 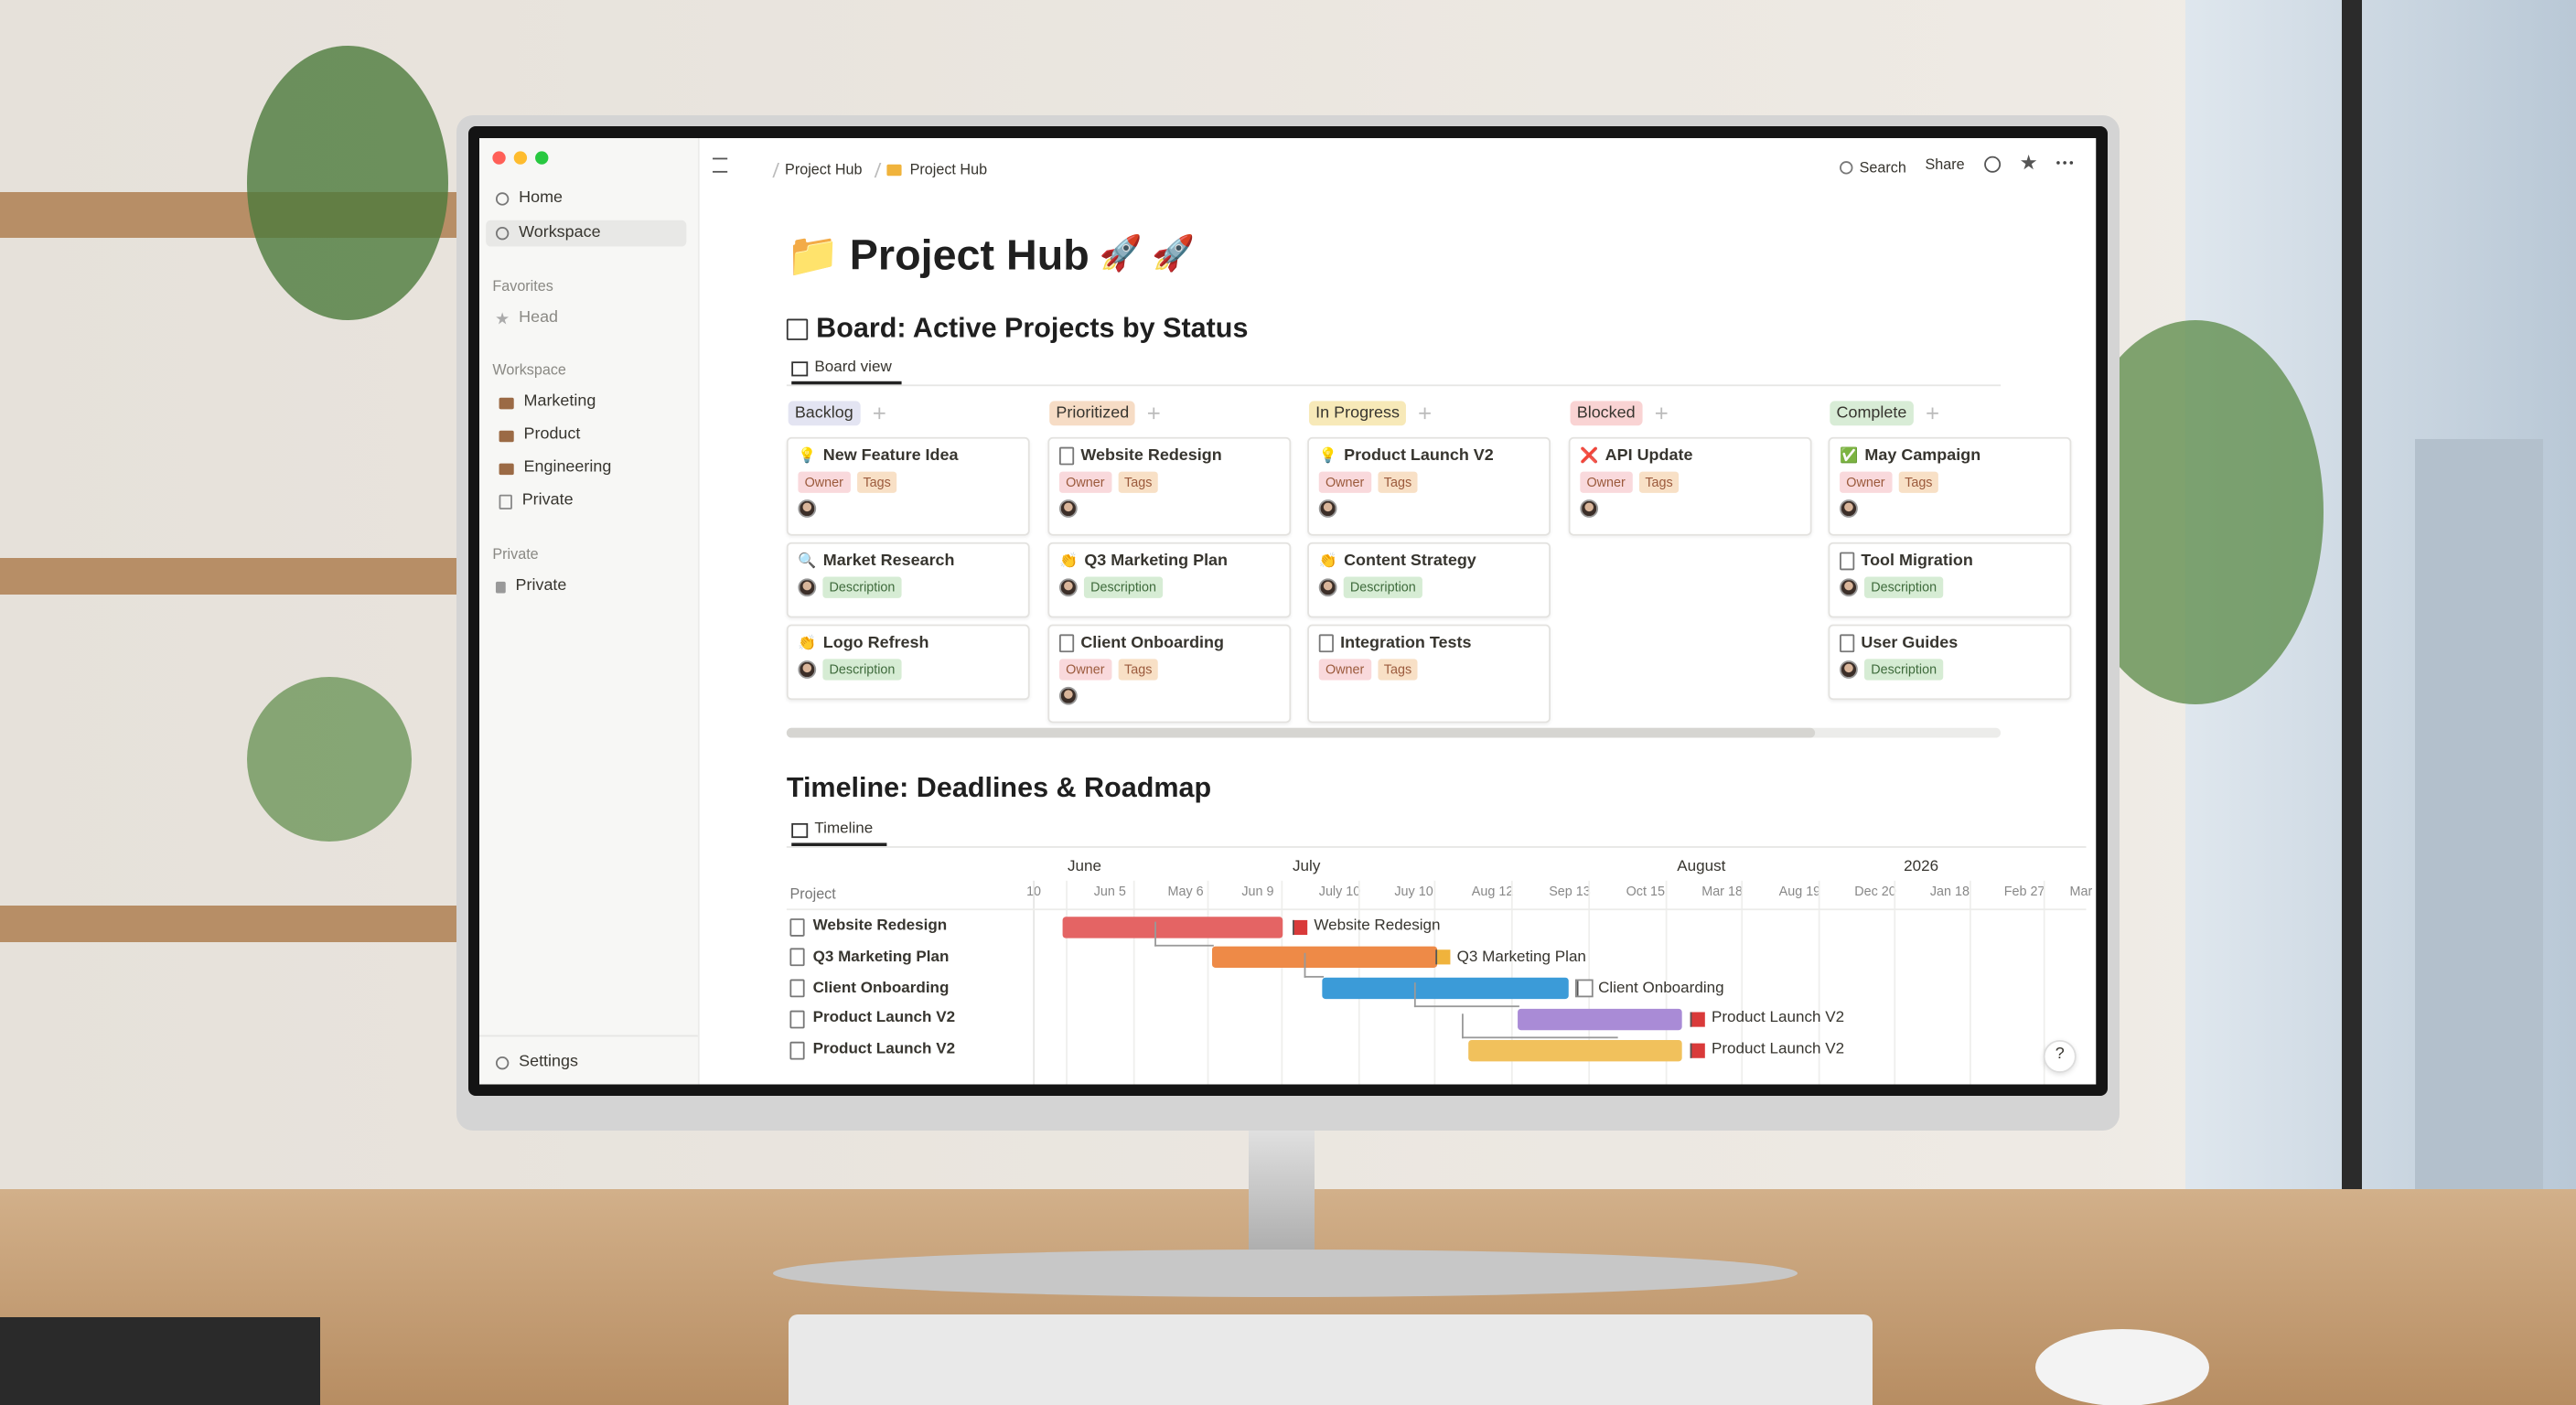 What do you see at coordinates (884, 1049) in the screenshot?
I see `project-name: Product Launch V2` at bounding box center [884, 1049].